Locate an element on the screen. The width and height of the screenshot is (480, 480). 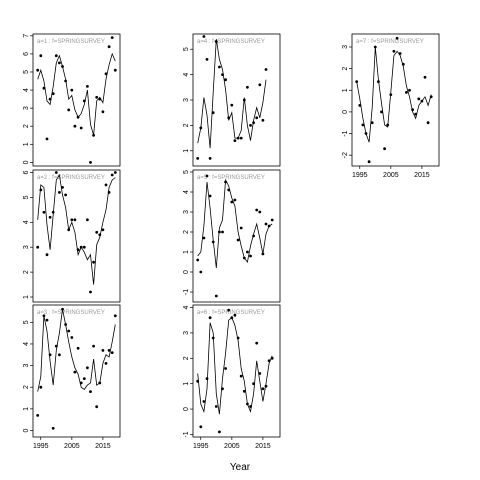
y-tick-label: -1 is located at coordinates (186, 292).